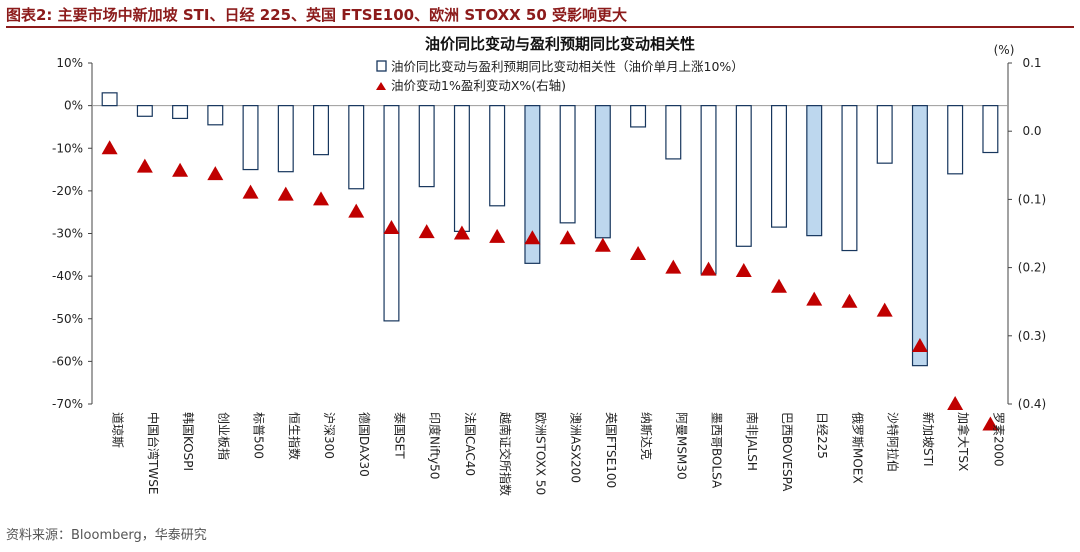  What do you see at coordinates (1031, 131) in the screenshot?
I see `right-tick-label: 0.0` at bounding box center [1031, 131].